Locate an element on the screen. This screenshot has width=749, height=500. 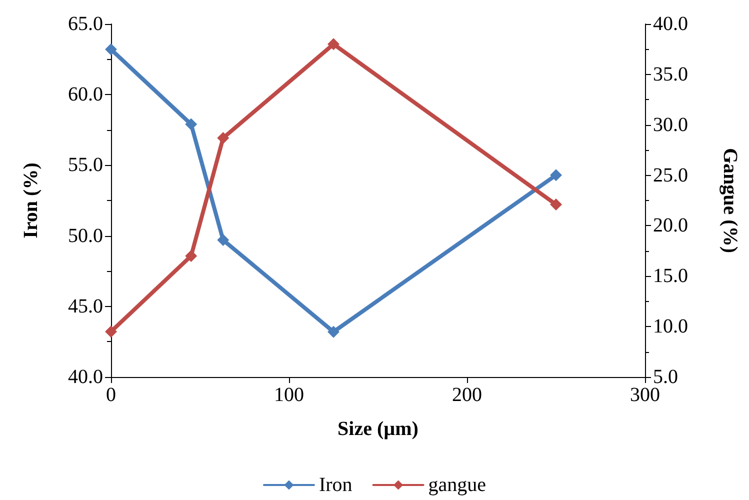
y2-tick-label: 35.0 is located at coordinates (670, 74).